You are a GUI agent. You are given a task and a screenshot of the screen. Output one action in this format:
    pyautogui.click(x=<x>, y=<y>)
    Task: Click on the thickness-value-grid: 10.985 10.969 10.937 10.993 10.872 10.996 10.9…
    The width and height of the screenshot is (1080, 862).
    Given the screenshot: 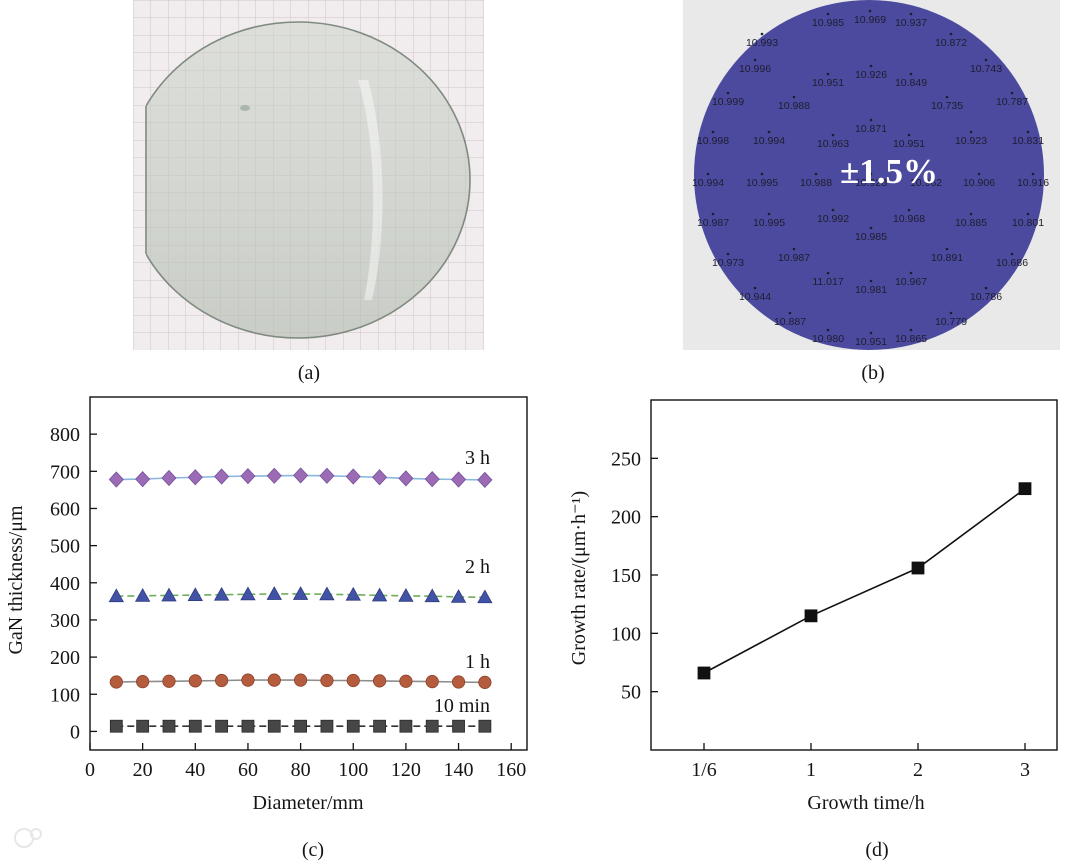 What is the action you would take?
    pyautogui.click(x=870, y=178)
    